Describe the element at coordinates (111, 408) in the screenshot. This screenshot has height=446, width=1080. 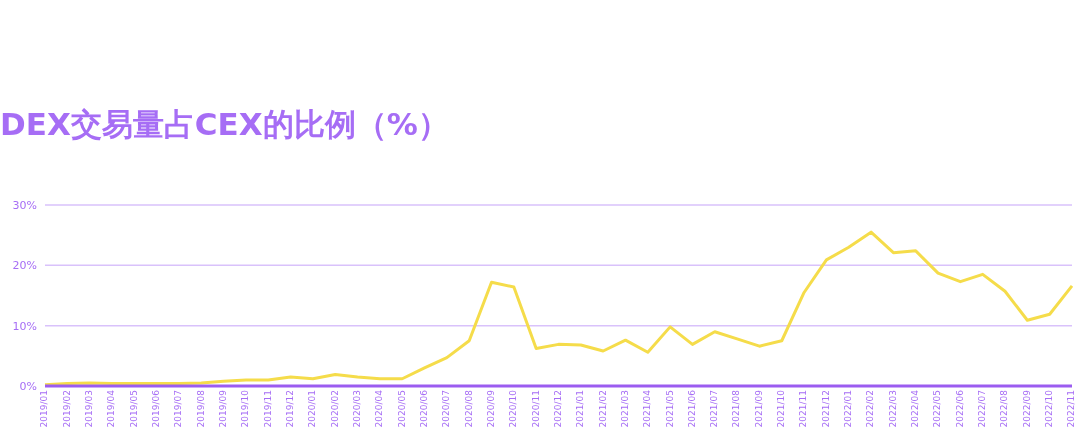
I see `x-tick-label: 2019/04` at that location.